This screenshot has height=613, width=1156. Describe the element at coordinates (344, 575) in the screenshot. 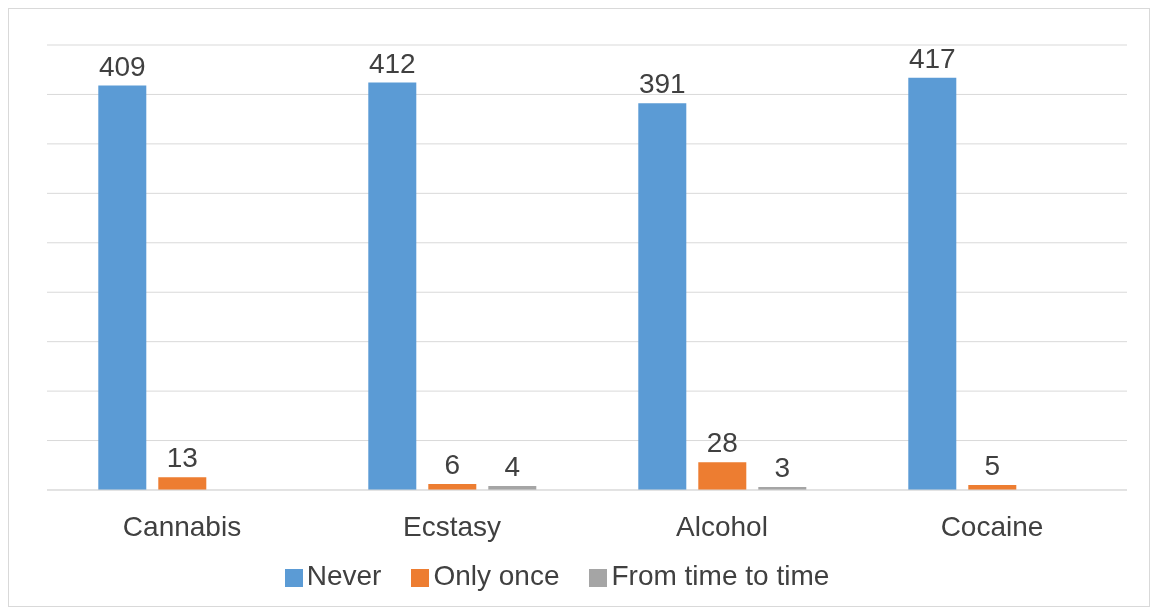

I see `legend-label: Never` at that location.